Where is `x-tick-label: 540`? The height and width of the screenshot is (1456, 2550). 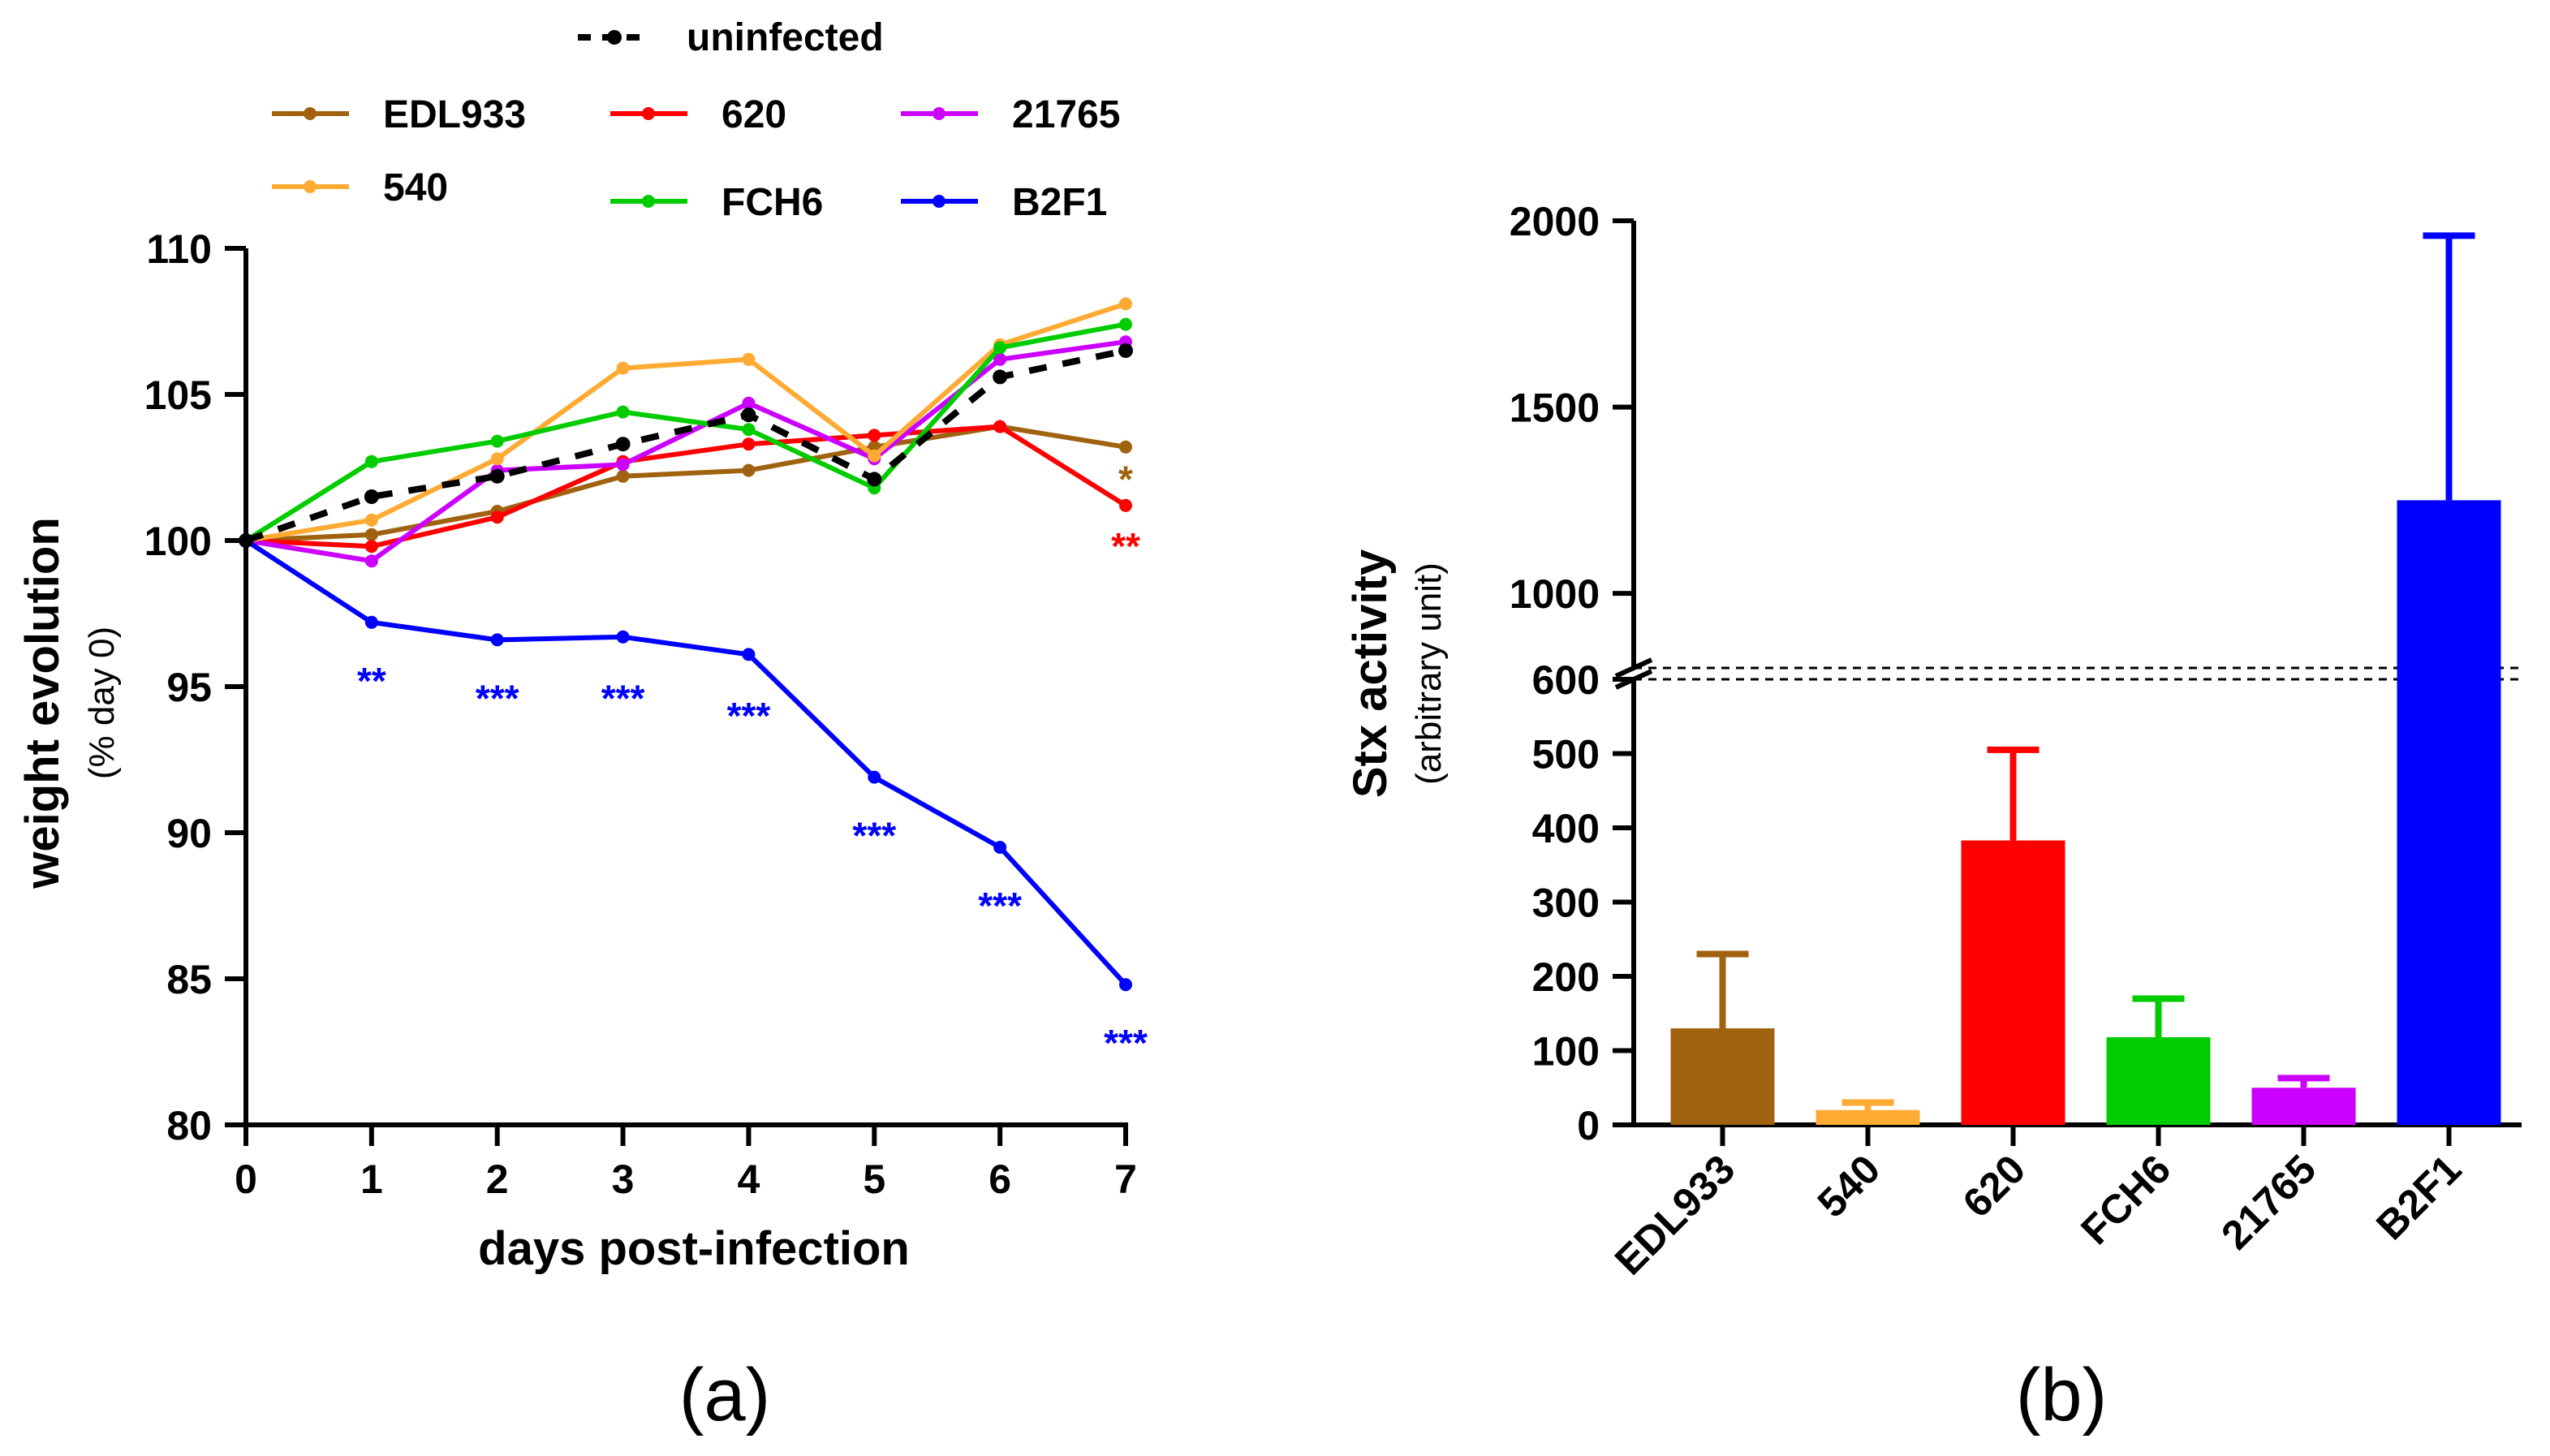 x-tick-label: 540 is located at coordinates (1849, 1186).